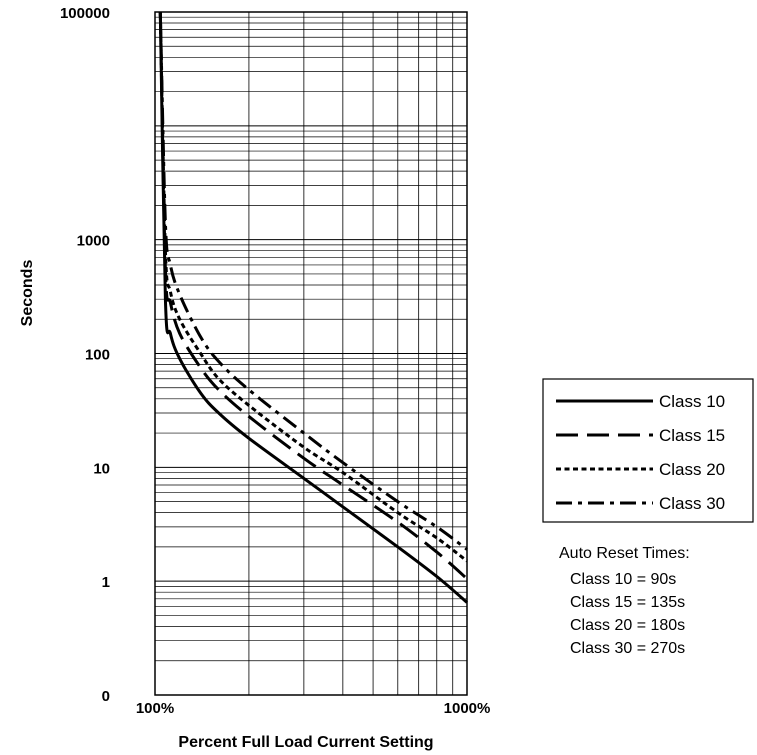 This screenshot has height=755, width=757. Describe the element at coordinates (305, 742) in the screenshot. I see `x-axis-title: Percent Full Load Current Setting` at that location.